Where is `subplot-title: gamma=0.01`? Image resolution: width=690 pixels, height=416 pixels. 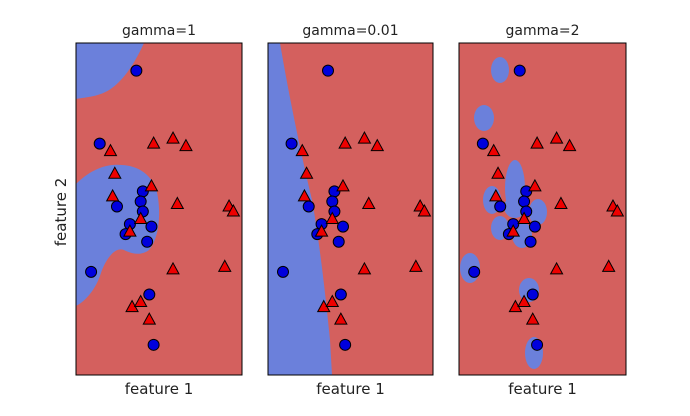 subplot-title: gamma=0.01 is located at coordinates (350, 31).